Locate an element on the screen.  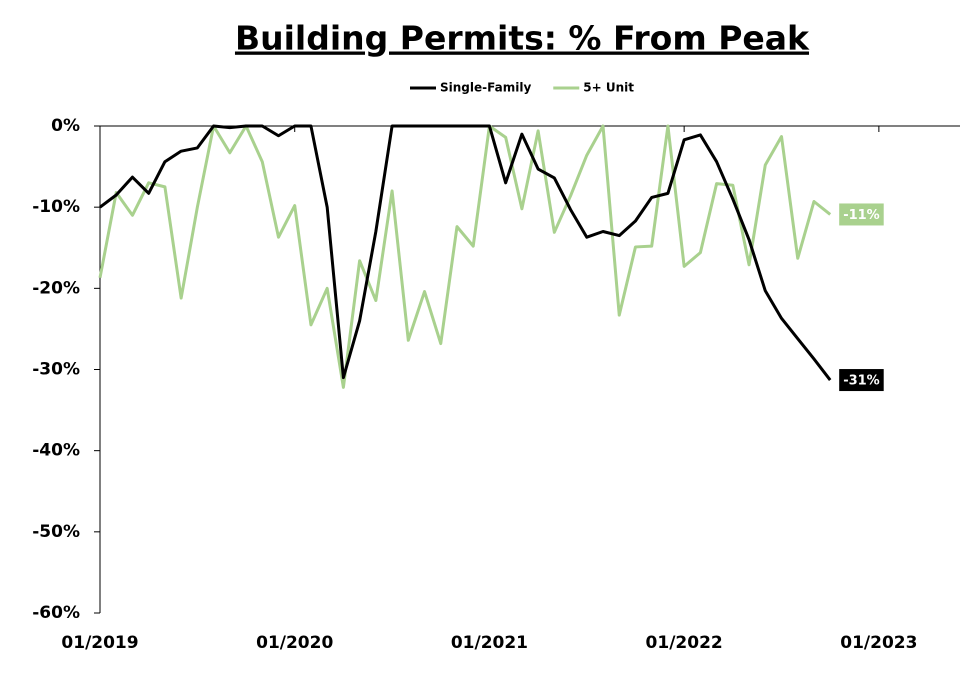
y-tick-label: -10% is located at coordinates (56, 207).